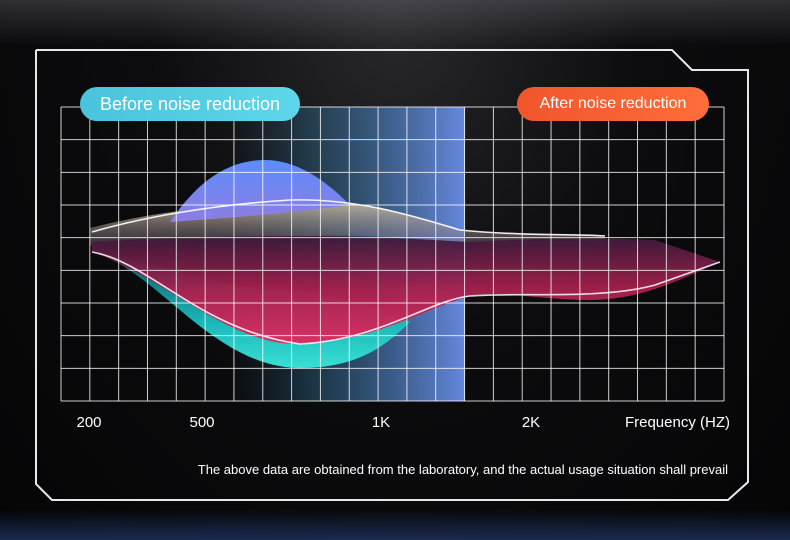 The image size is (790, 540). I want to click on after-curve-line, so click(406, 298).